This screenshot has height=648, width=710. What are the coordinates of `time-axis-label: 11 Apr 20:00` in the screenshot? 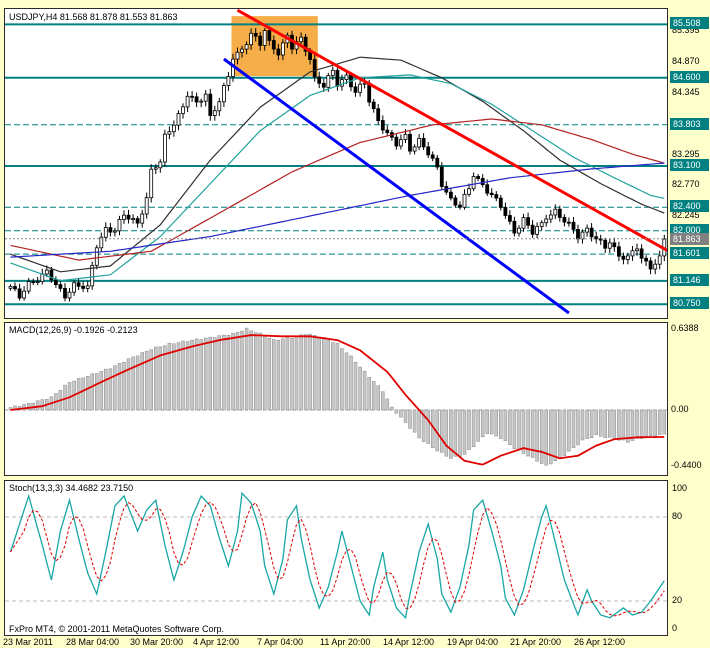 It's located at (345, 642).